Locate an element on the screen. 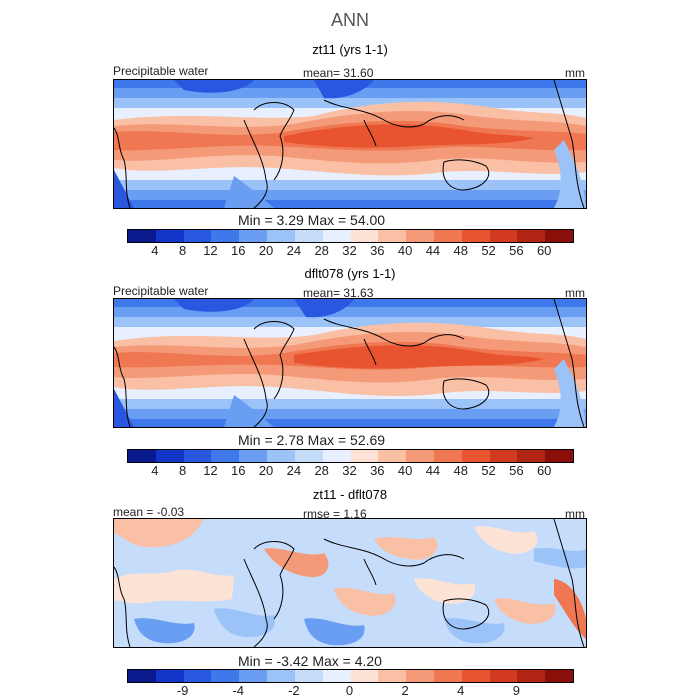 The height and width of the screenshot is (700, 700). colorbar-tick-label: 0 is located at coordinates (349, 690).